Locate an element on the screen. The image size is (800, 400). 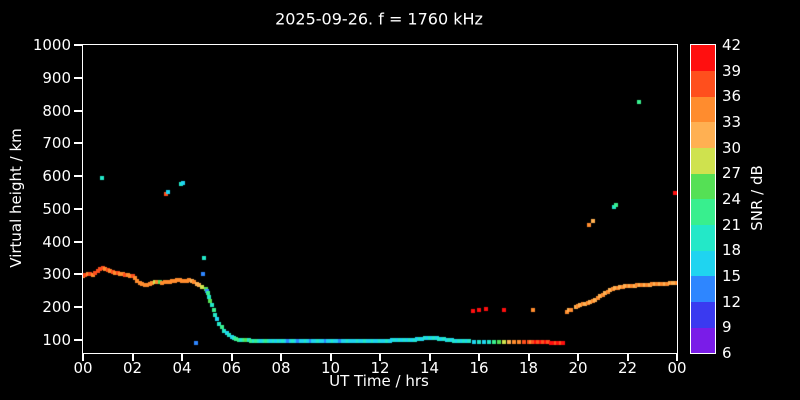
chart-title: 2025-09-26. f = 1760 kHz is located at coordinates (379, 19).